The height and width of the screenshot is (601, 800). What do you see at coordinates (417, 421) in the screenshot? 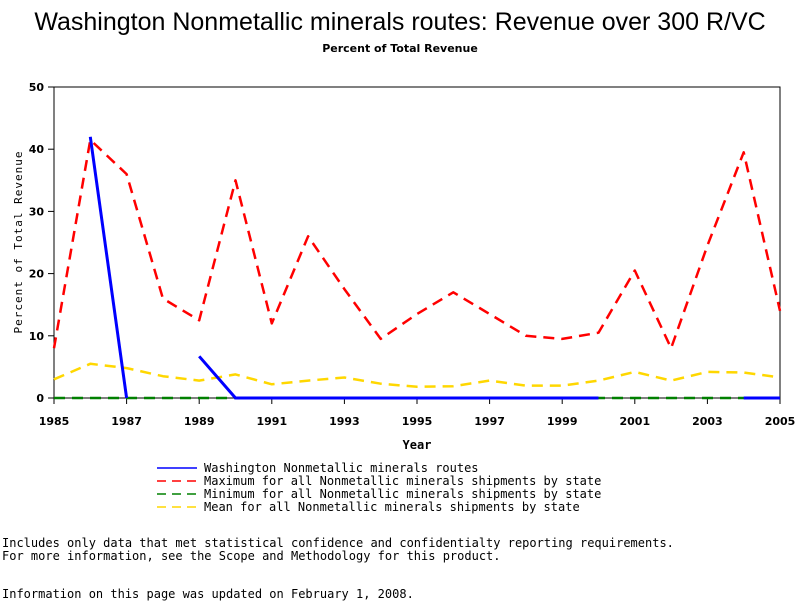
I see `x-tick-label: 1995` at bounding box center [417, 421].